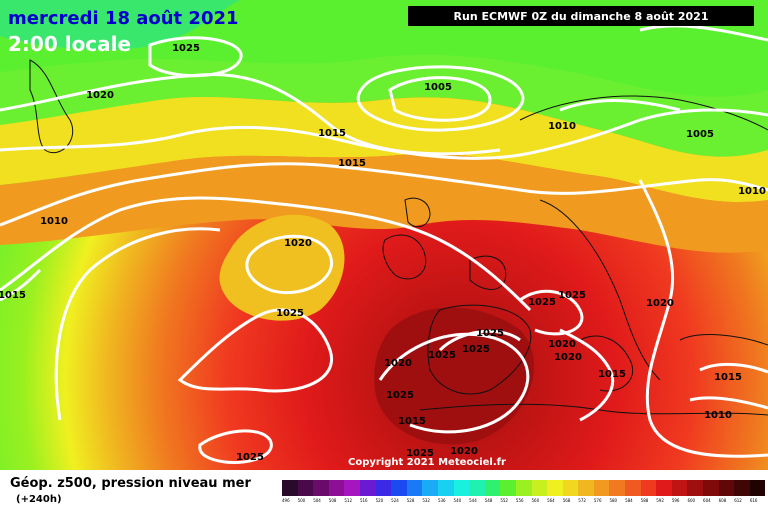  What do you see at coordinates (427, 462) in the screenshot?
I see `copyright: Copyright 2021 Meteociel.fr` at bounding box center [427, 462].